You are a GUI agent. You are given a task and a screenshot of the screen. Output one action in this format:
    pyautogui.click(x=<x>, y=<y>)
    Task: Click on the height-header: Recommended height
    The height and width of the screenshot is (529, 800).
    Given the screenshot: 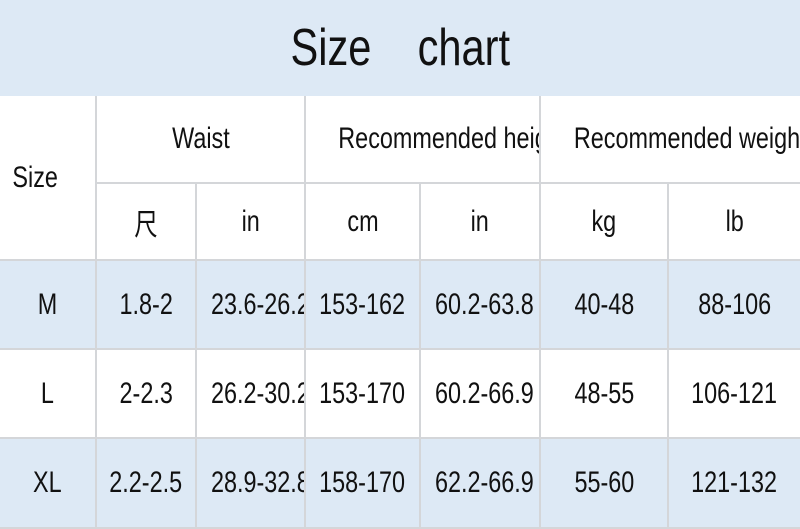 What is the action you would take?
    pyautogui.click(x=423, y=140)
    